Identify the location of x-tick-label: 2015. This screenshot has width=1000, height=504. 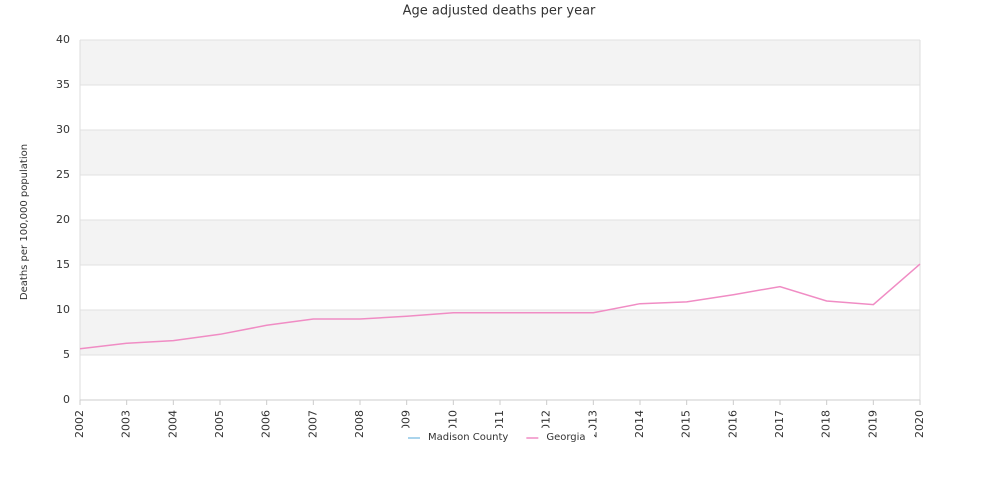
(686, 424).